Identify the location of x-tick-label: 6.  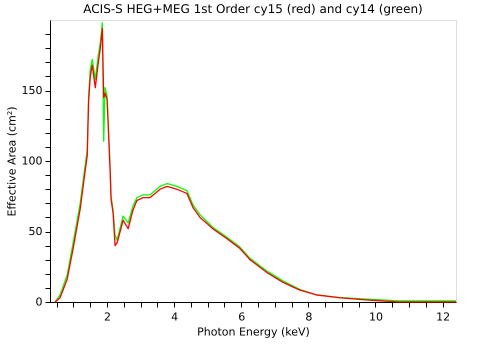
(242, 317).